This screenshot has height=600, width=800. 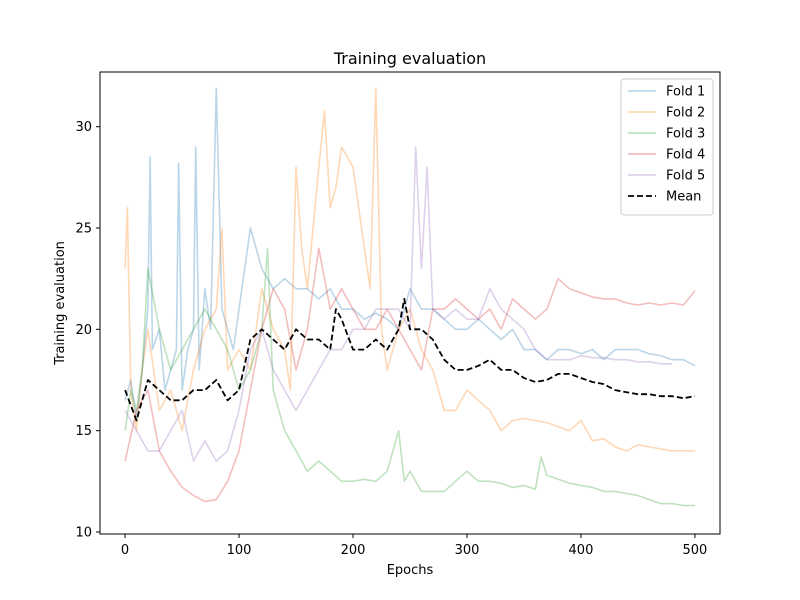 I want to click on x-axis-label: Epochs, so click(x=410, y=570).